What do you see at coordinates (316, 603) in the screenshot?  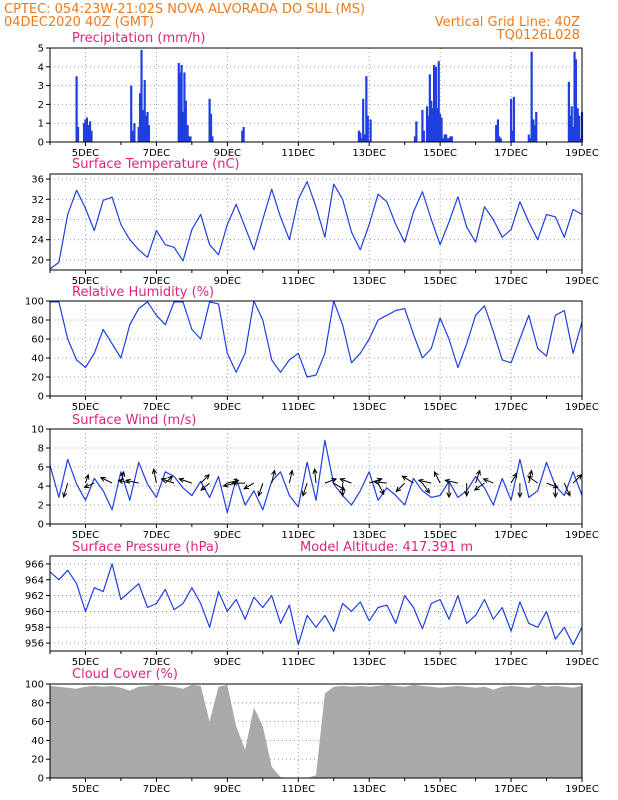 I see `plot-frame` at bounding box center [316, 603].